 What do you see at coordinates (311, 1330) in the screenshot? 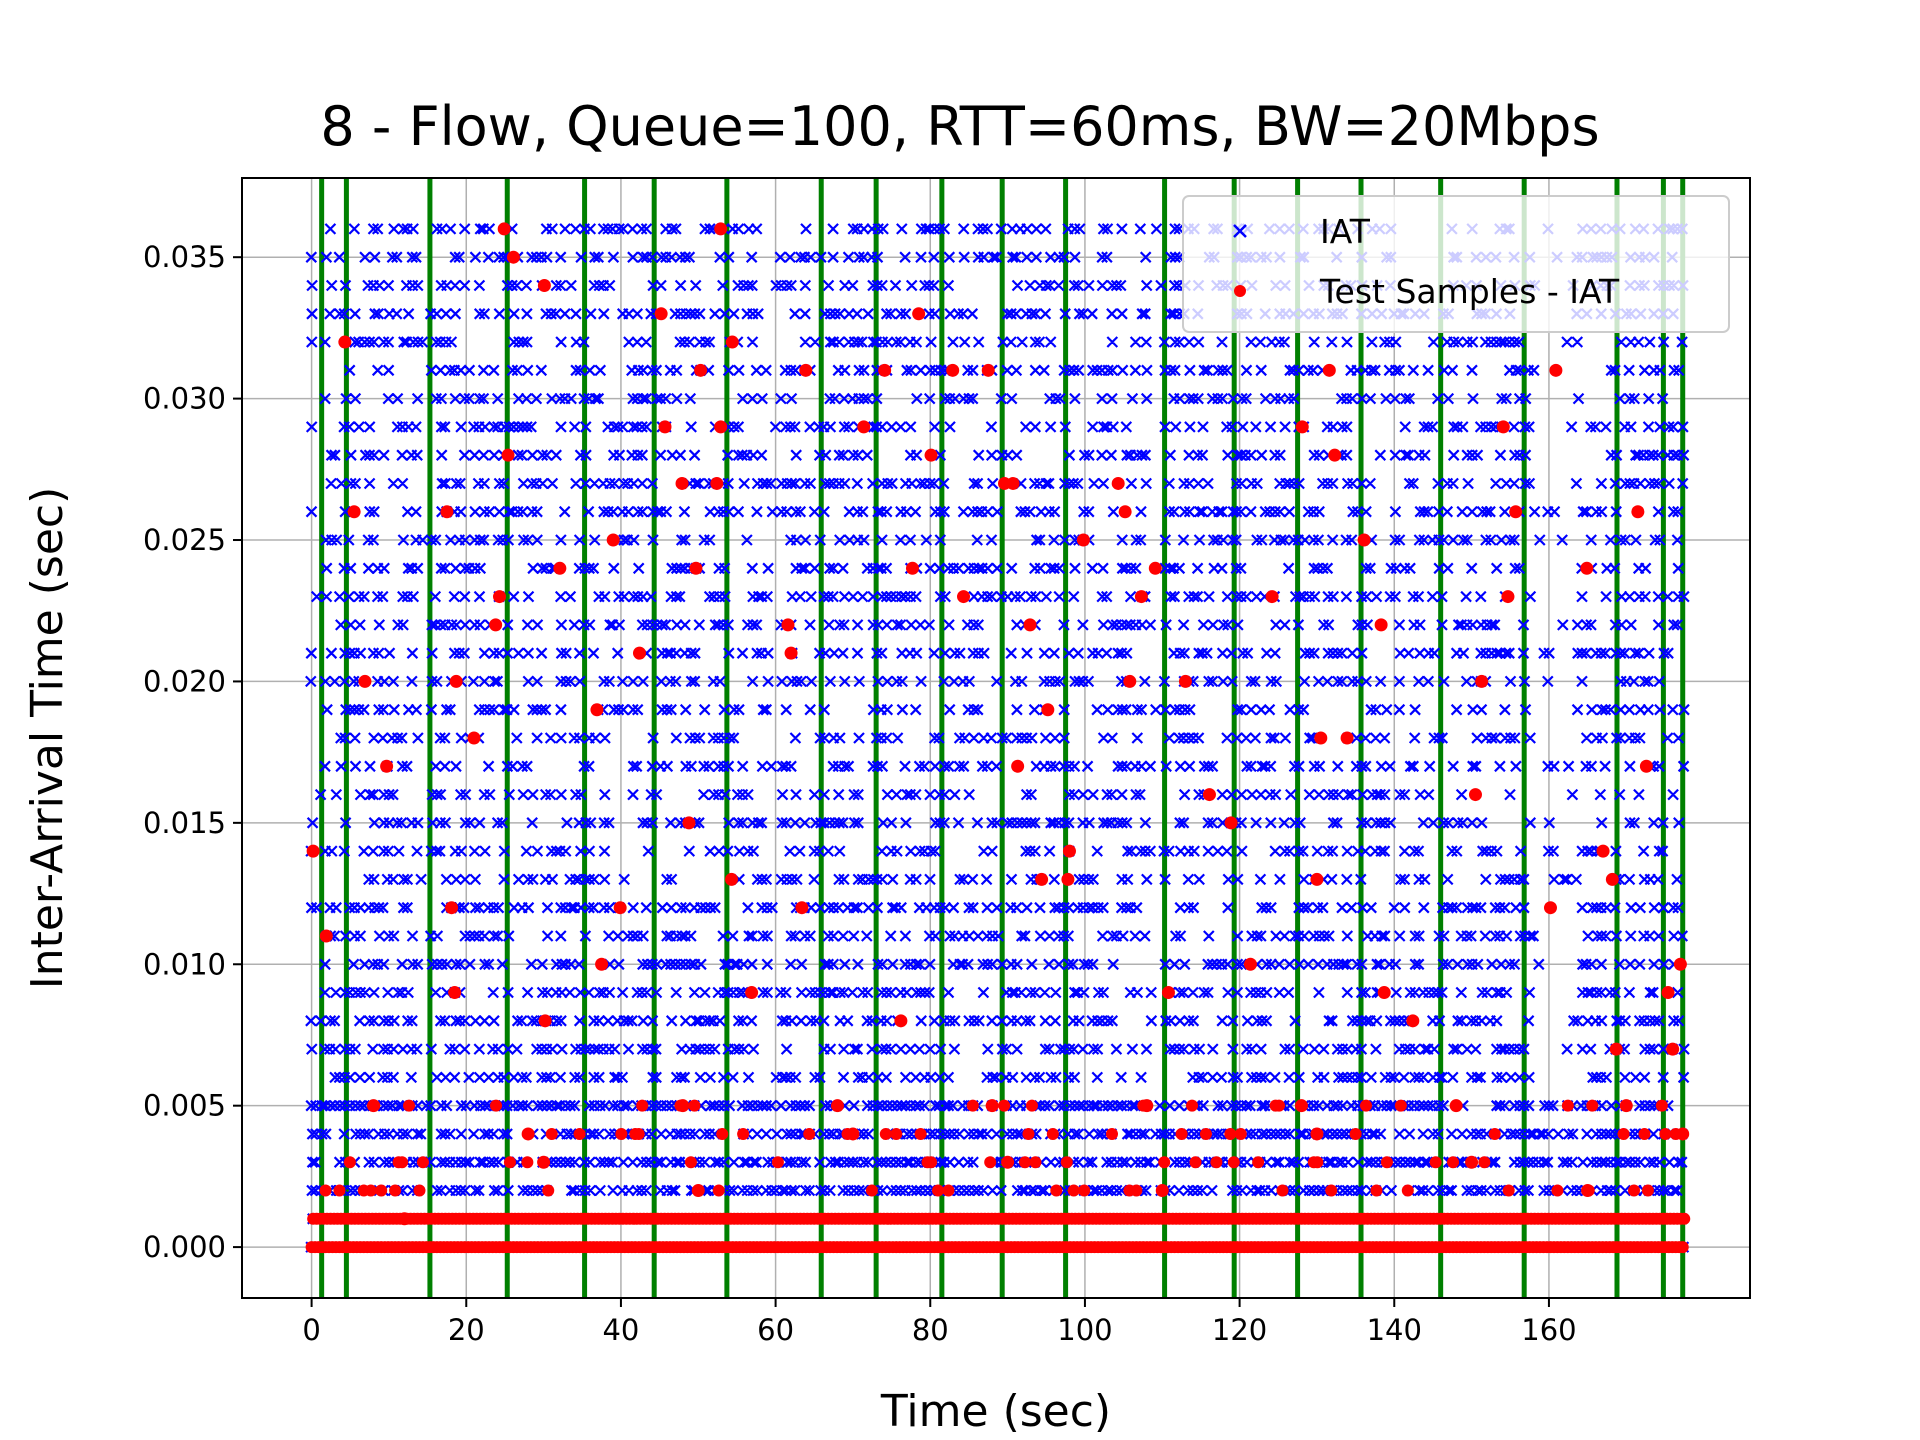
I see `x-tick-label: 0` at bounding box center [311, 1330].